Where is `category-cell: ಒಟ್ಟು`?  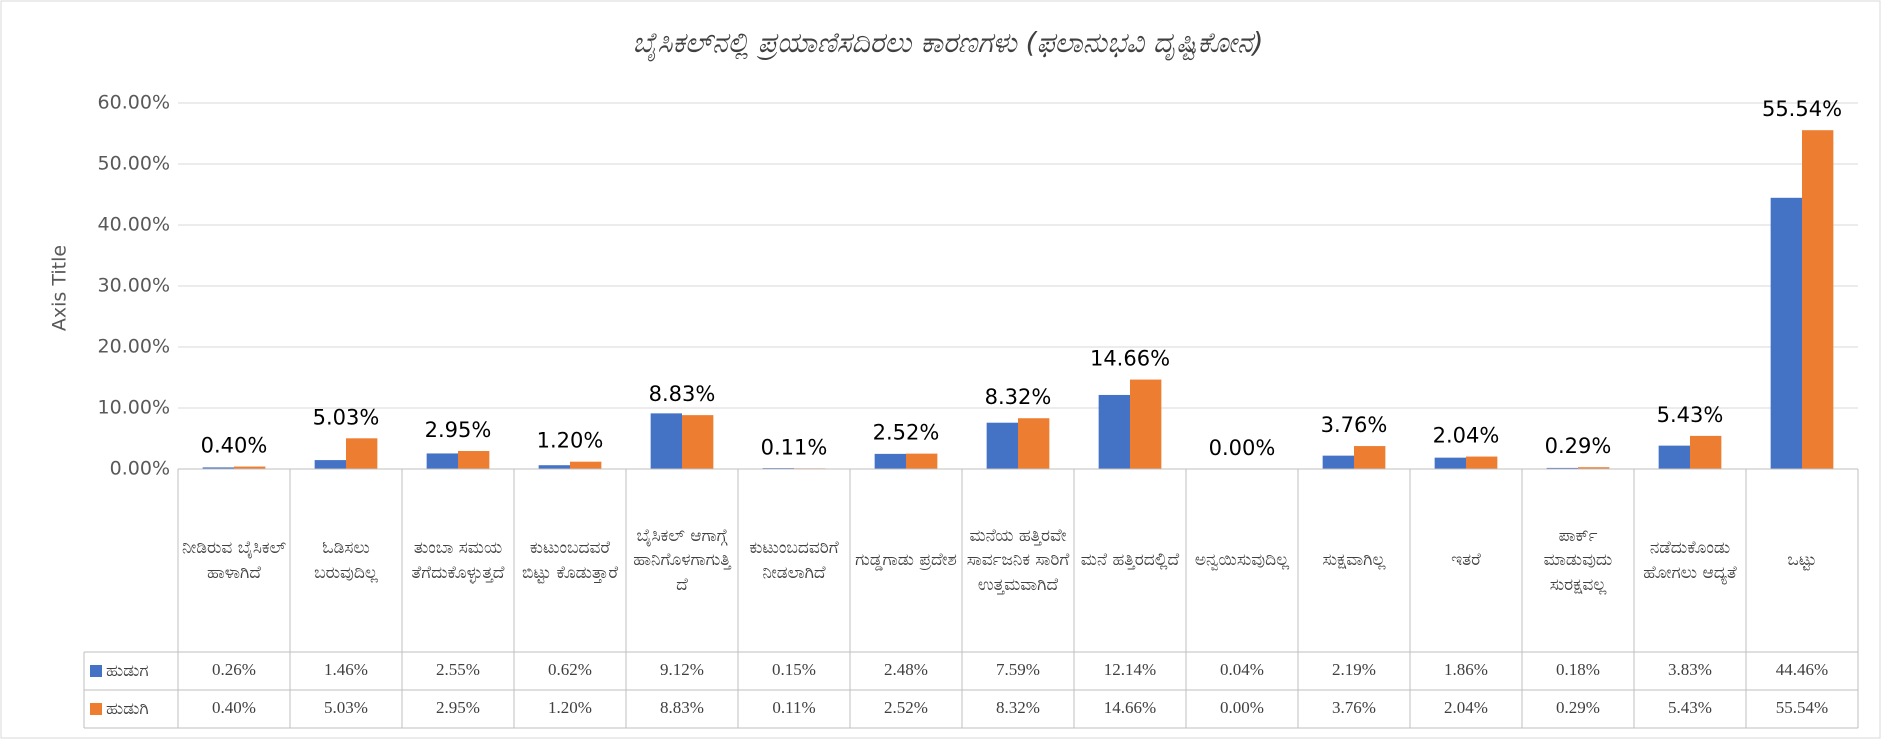 category-cell: ಒಟ್ಟು is located at coordinates (1802, 560).